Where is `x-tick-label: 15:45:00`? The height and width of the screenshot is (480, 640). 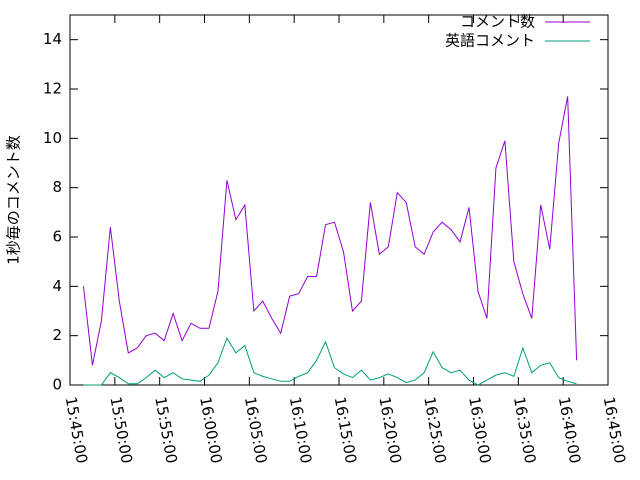
x-tick-label: 15:45:00 is located at coordinates (76, 429).